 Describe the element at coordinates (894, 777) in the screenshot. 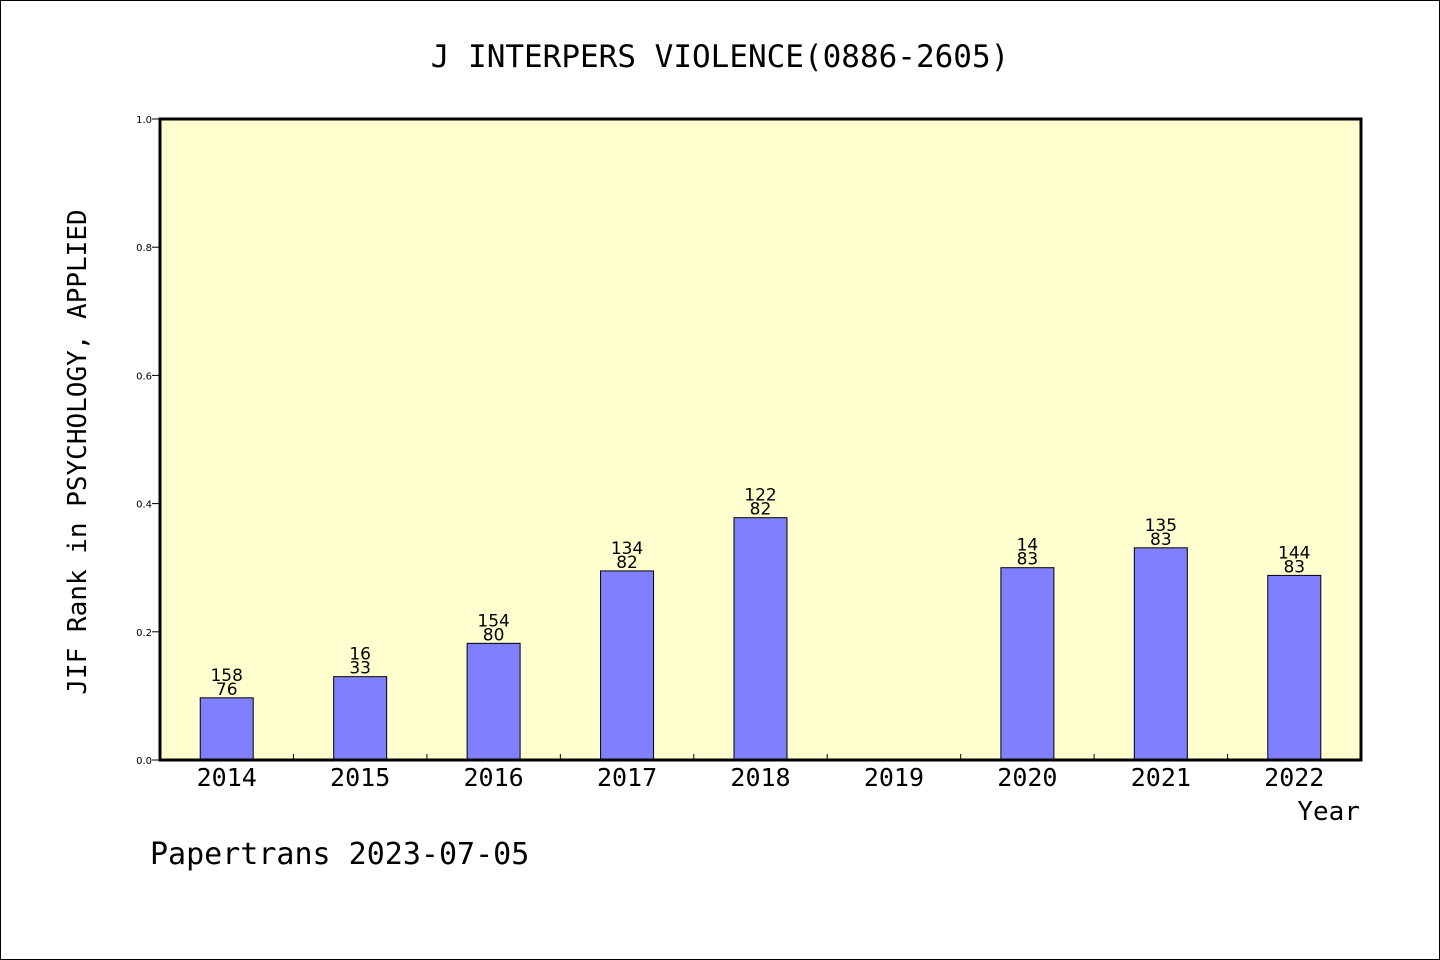

I see `x-tick-label: 2019` at that location.